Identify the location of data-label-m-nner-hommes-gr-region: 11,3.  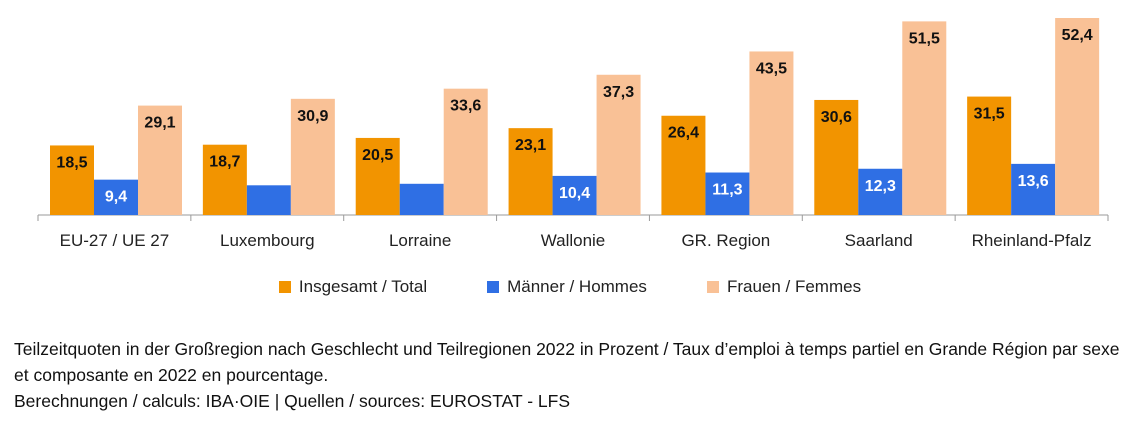
(727, 190).